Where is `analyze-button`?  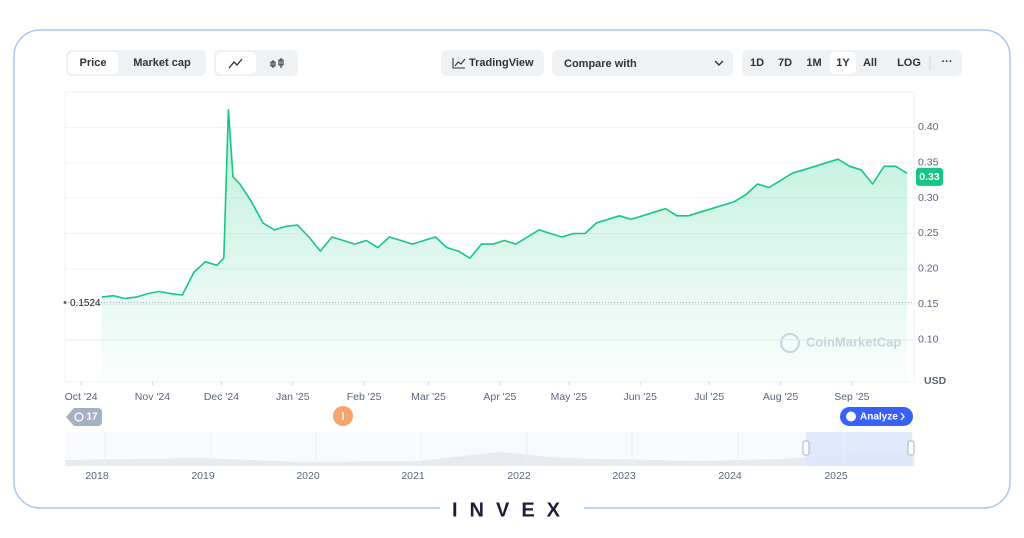 analyze-button is located at coordinates (876, 416).